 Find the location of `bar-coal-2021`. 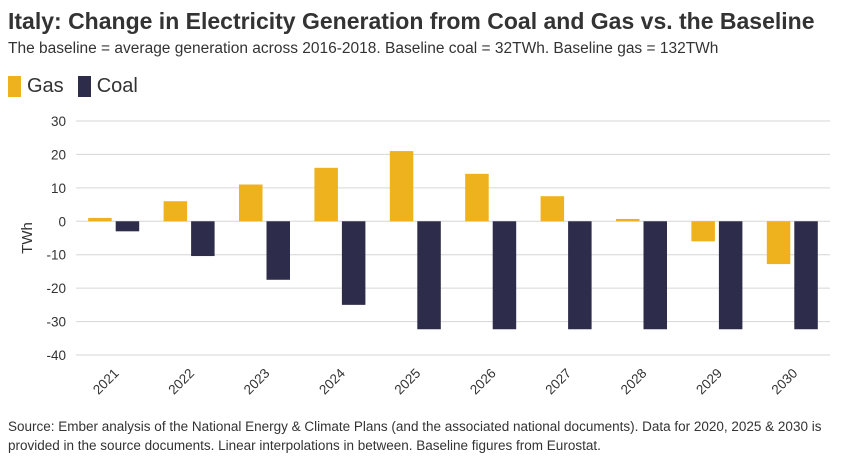

bar-coal-2021 is located at coordinates (127, 226).